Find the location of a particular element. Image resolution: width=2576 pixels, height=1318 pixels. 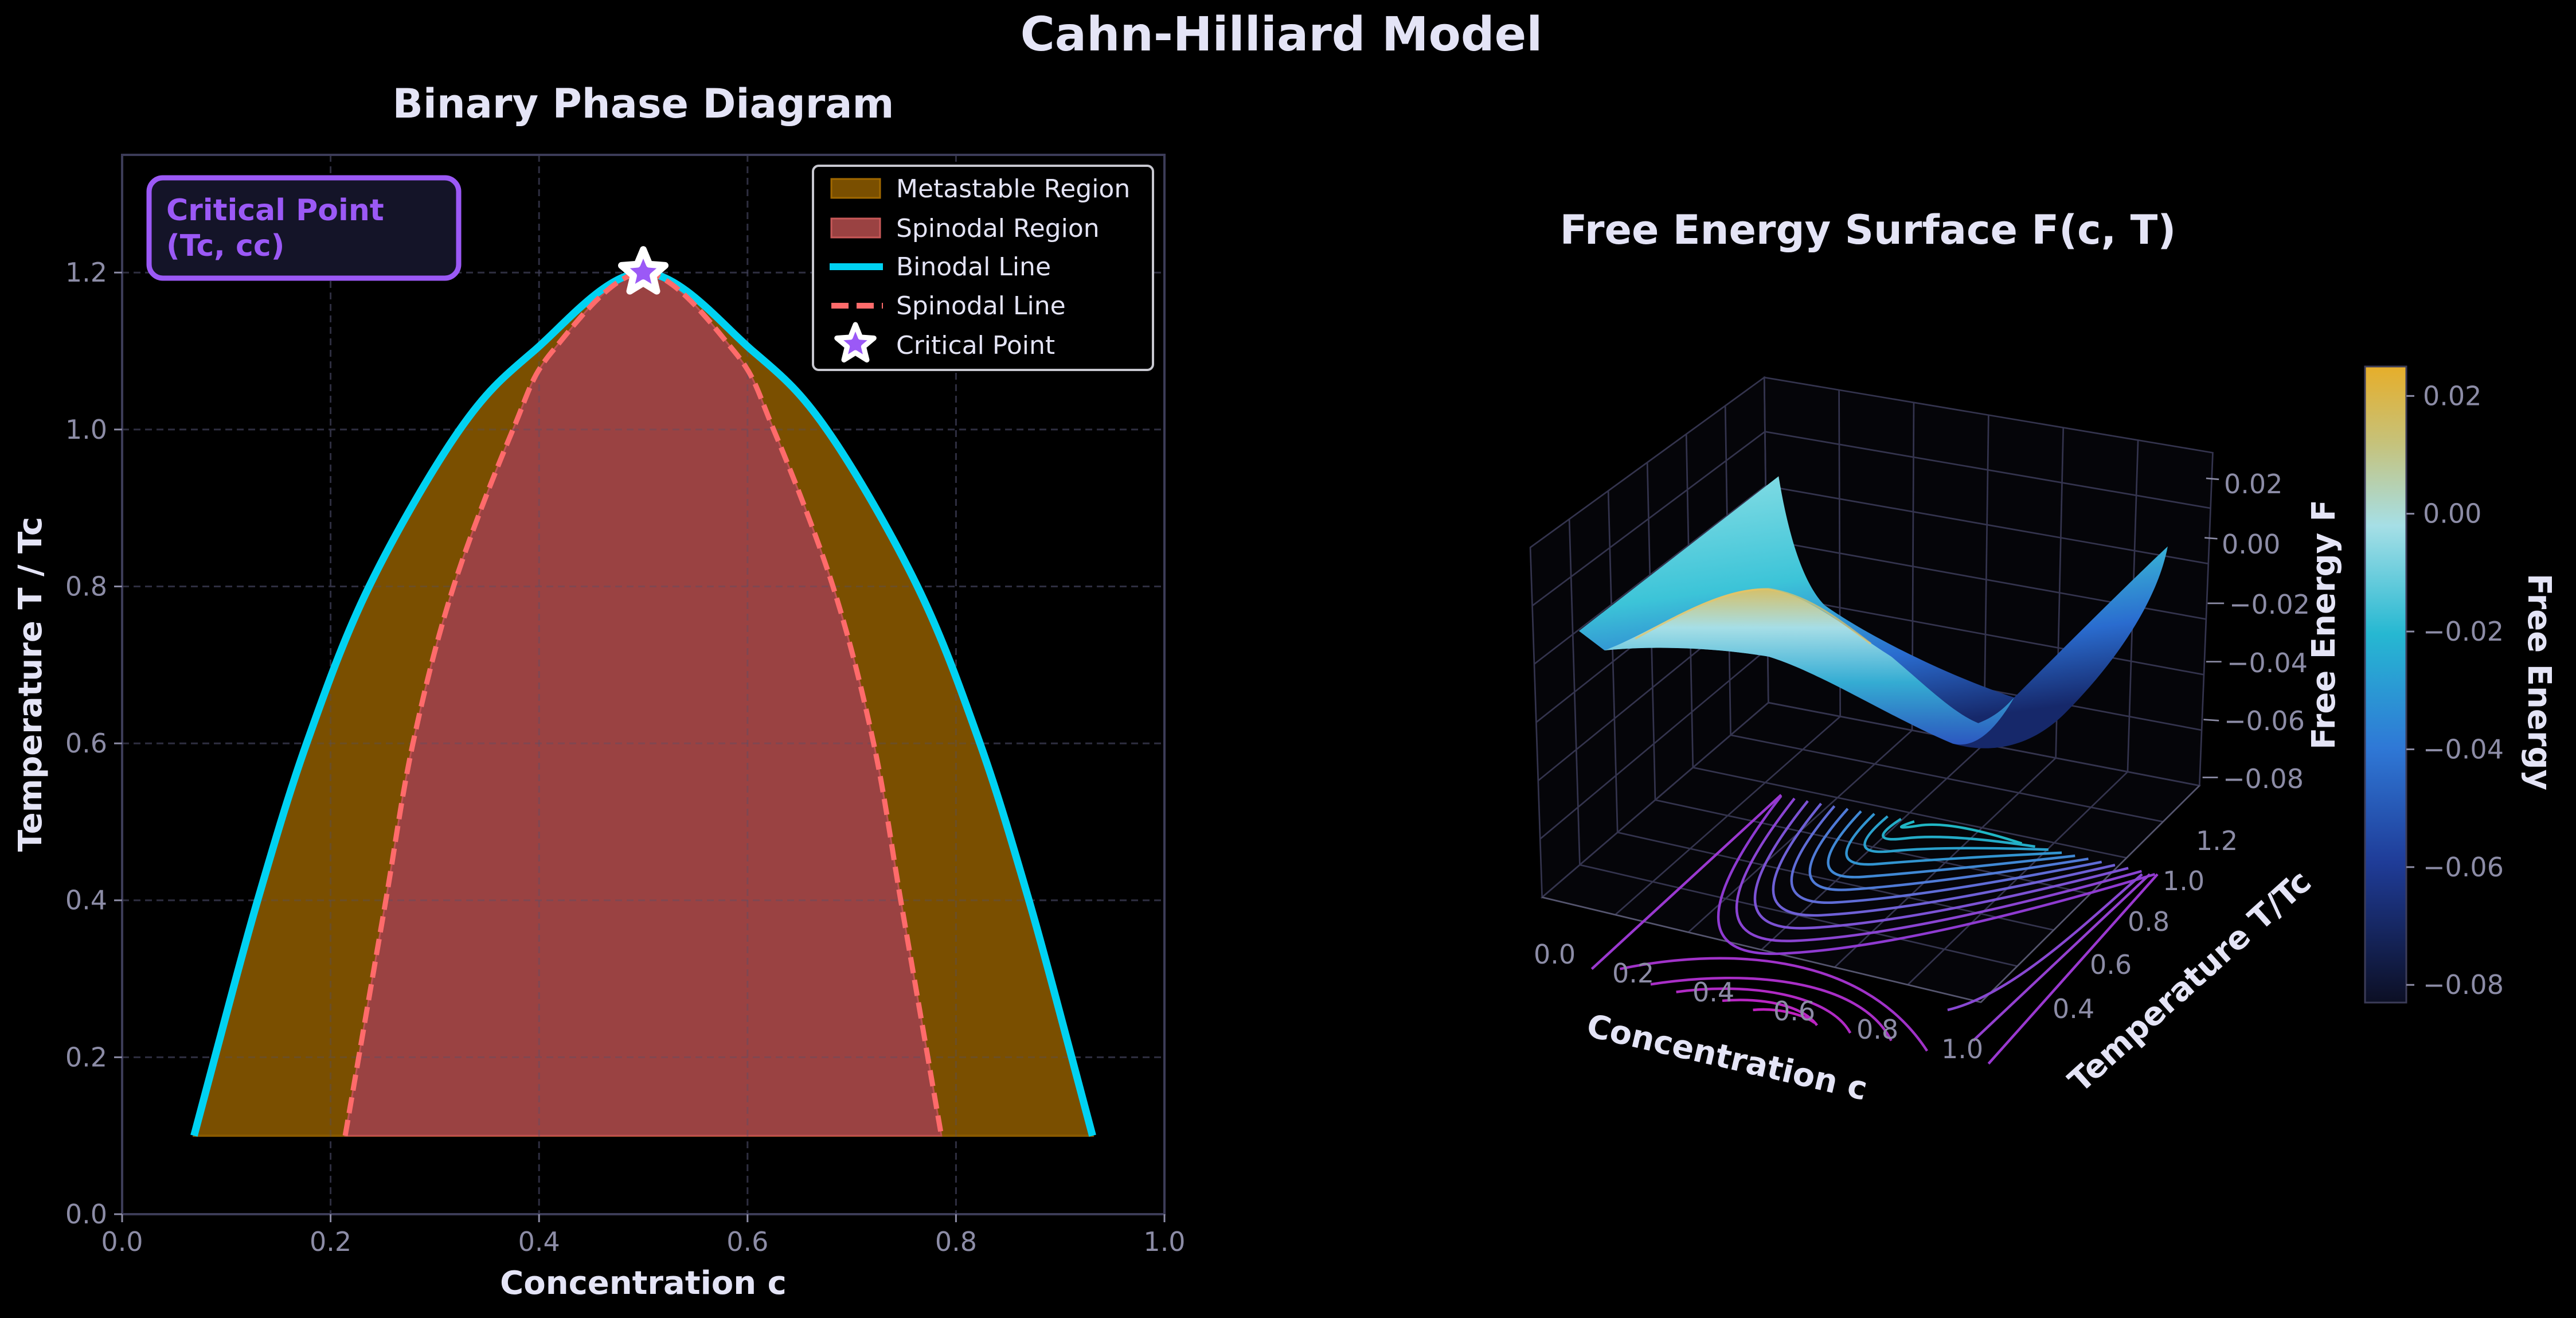

surface-plot-title: Free Energy Surface F(c, T) is located at coordinates (1868, 230).